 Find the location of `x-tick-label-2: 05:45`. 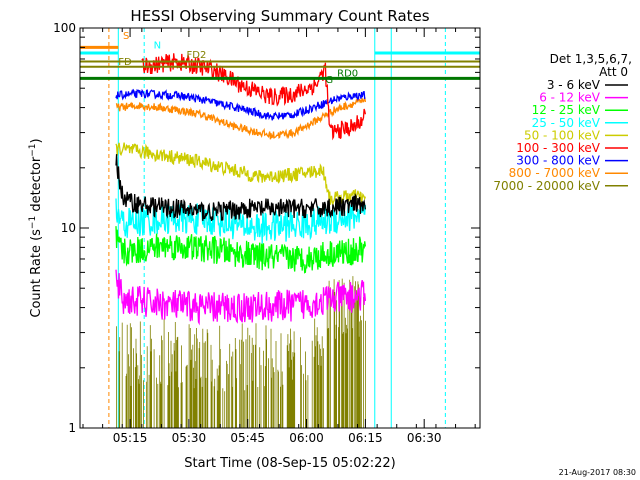

x-tick-label-2: 05:45 is located at coordinates (247, 438).